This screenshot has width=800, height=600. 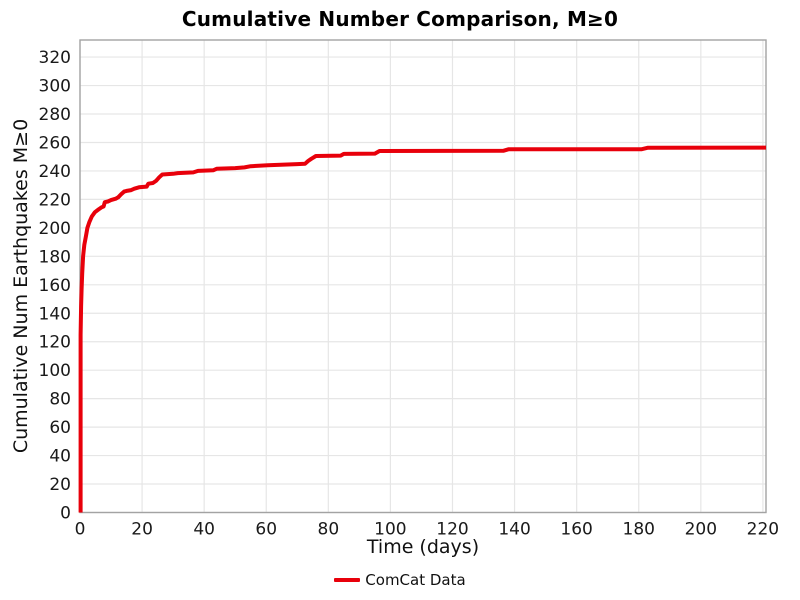 What do you see at coordinates (639, 530) in the screenshot?
I see `x-tick-label: 180` at bounding box center [639, 530].